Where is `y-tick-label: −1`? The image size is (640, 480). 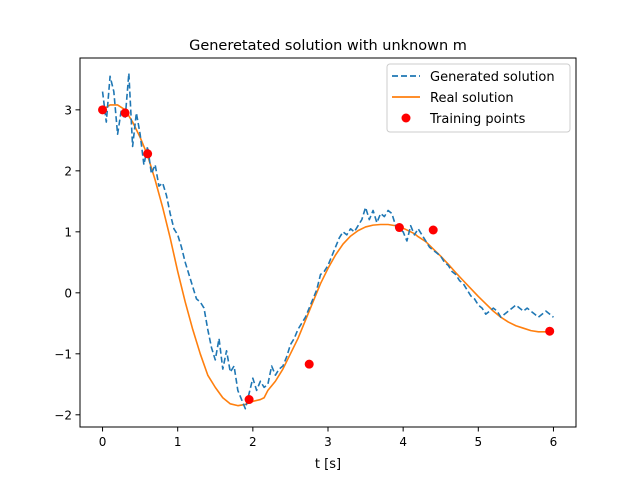
y-tick-label: −1 is located at coordinates (63, 354).